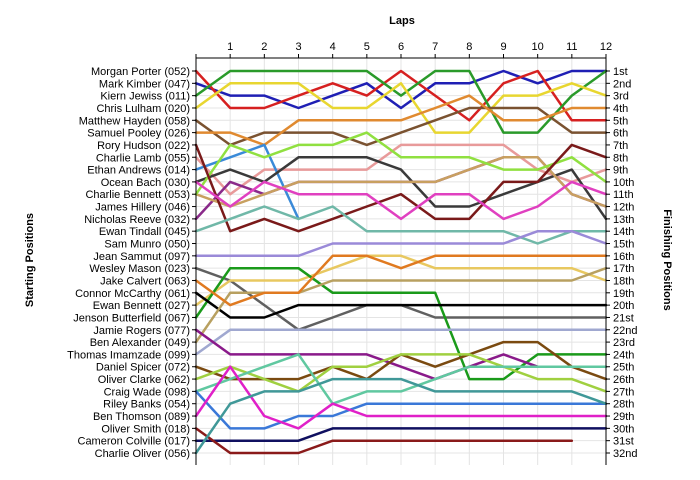 The width and height of the screenshot is (700, 480). Describe the element at coordinates (144, 232) in the screenshot. I see `starting-position-label: Ewan Tindall (045)` at that location.